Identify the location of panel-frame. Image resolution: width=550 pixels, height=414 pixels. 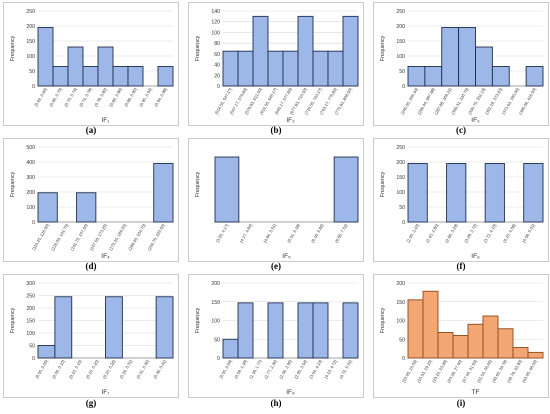
(91, 64).